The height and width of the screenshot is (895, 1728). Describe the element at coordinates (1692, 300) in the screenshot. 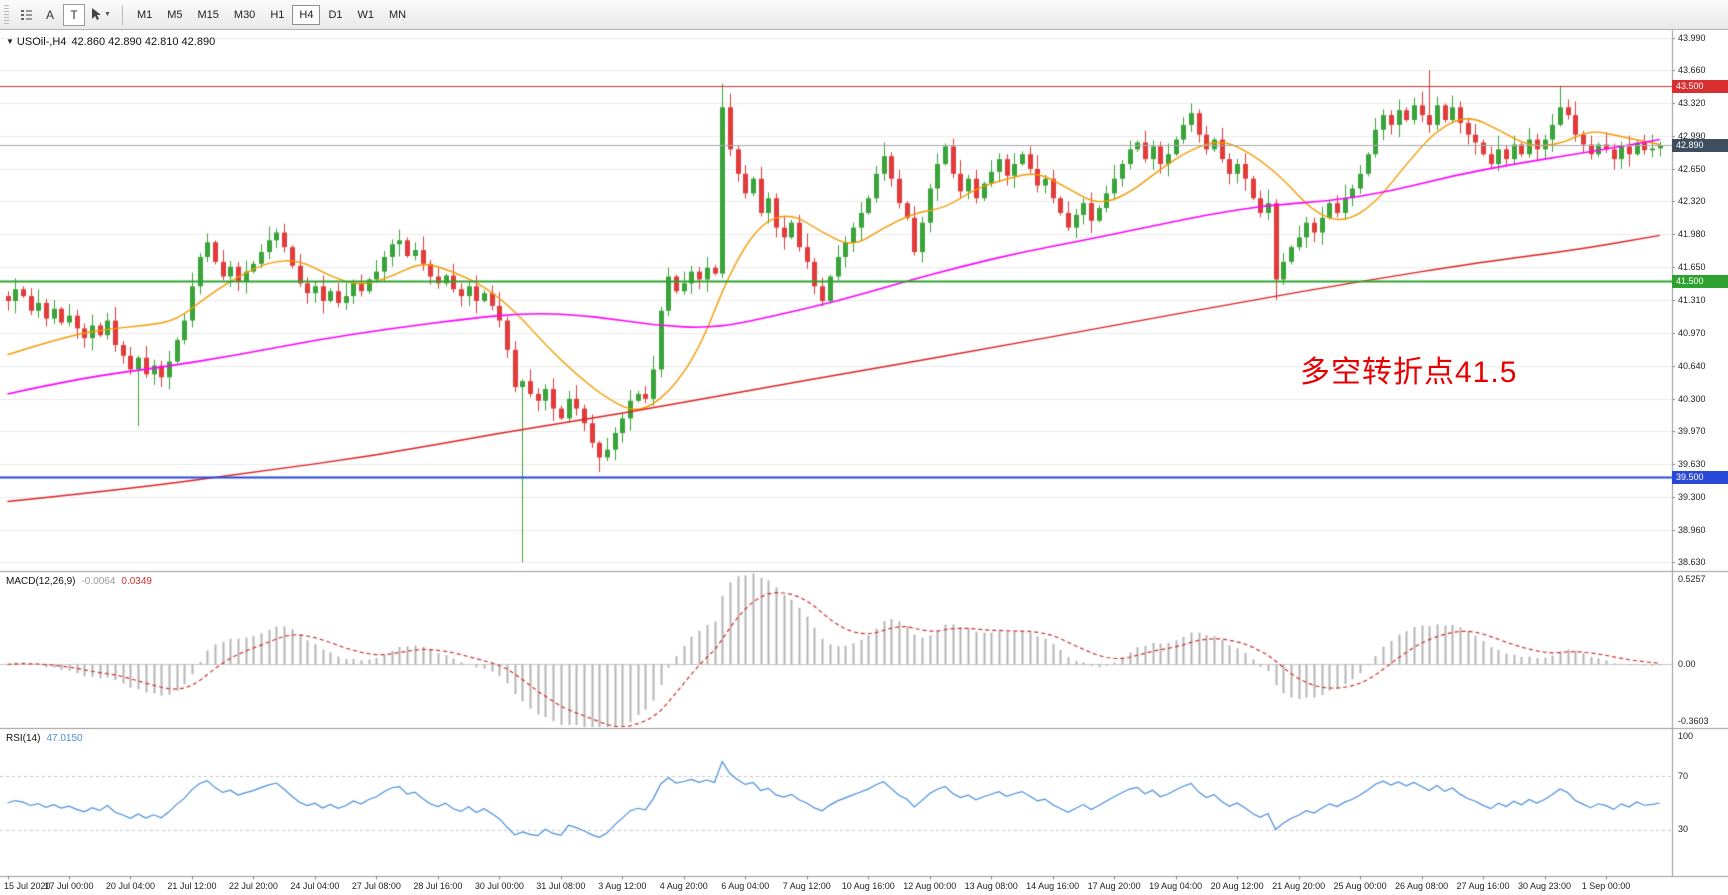

I see `price-axis-label: 41.310` at that location.